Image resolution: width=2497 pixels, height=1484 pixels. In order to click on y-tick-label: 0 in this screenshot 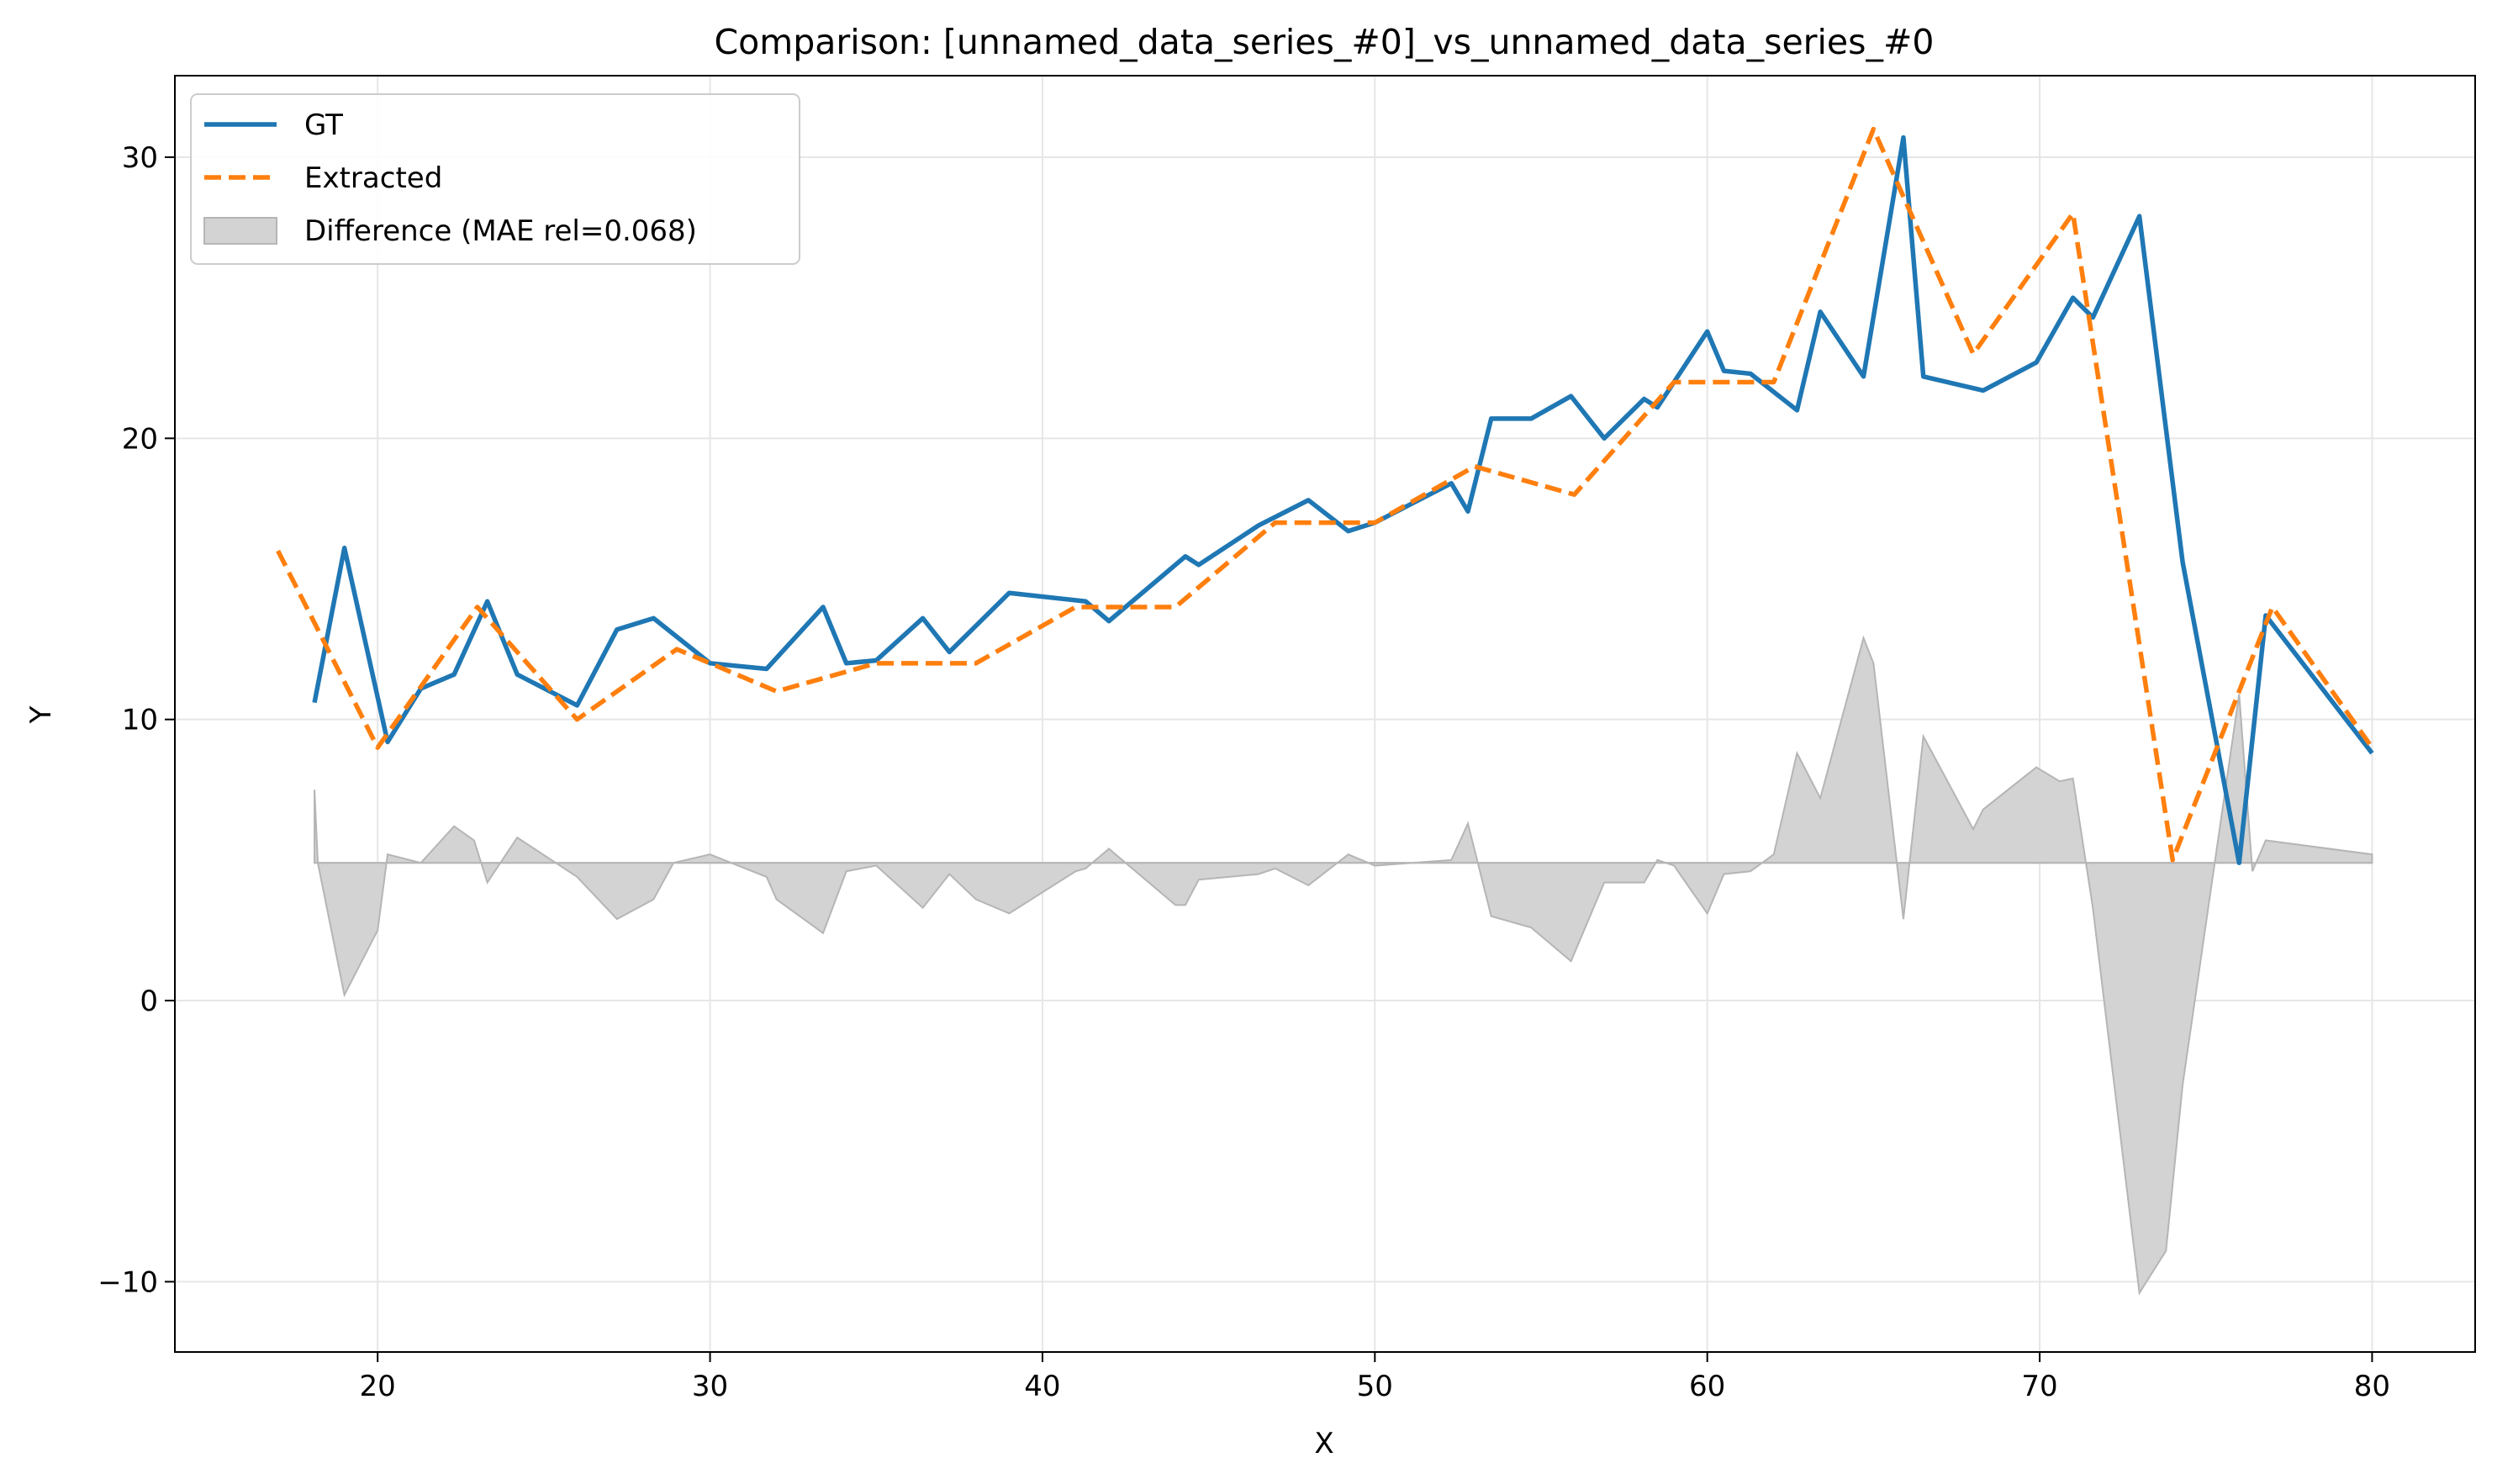, I will do `click(149, 1001)`.